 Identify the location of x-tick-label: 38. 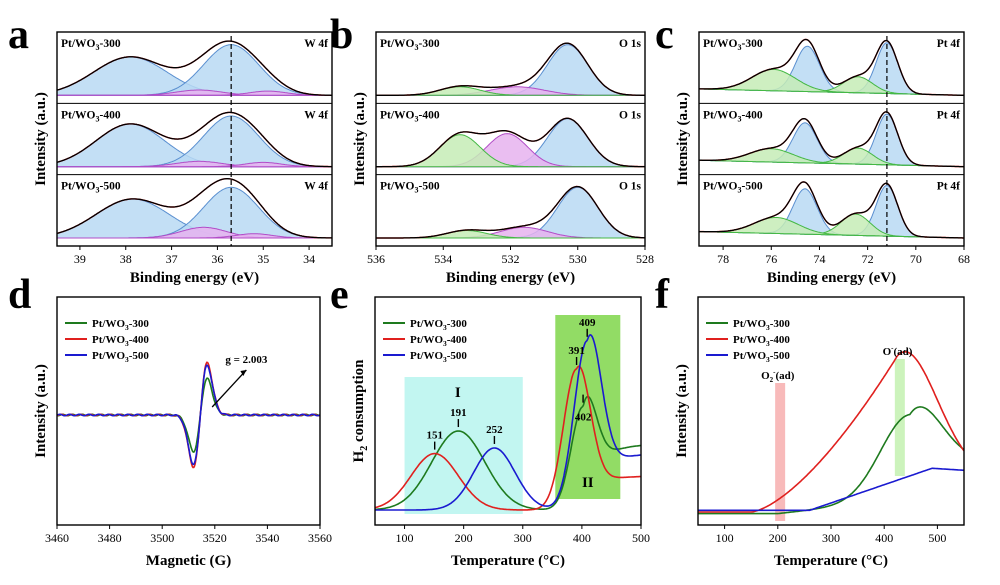
(126, 259).